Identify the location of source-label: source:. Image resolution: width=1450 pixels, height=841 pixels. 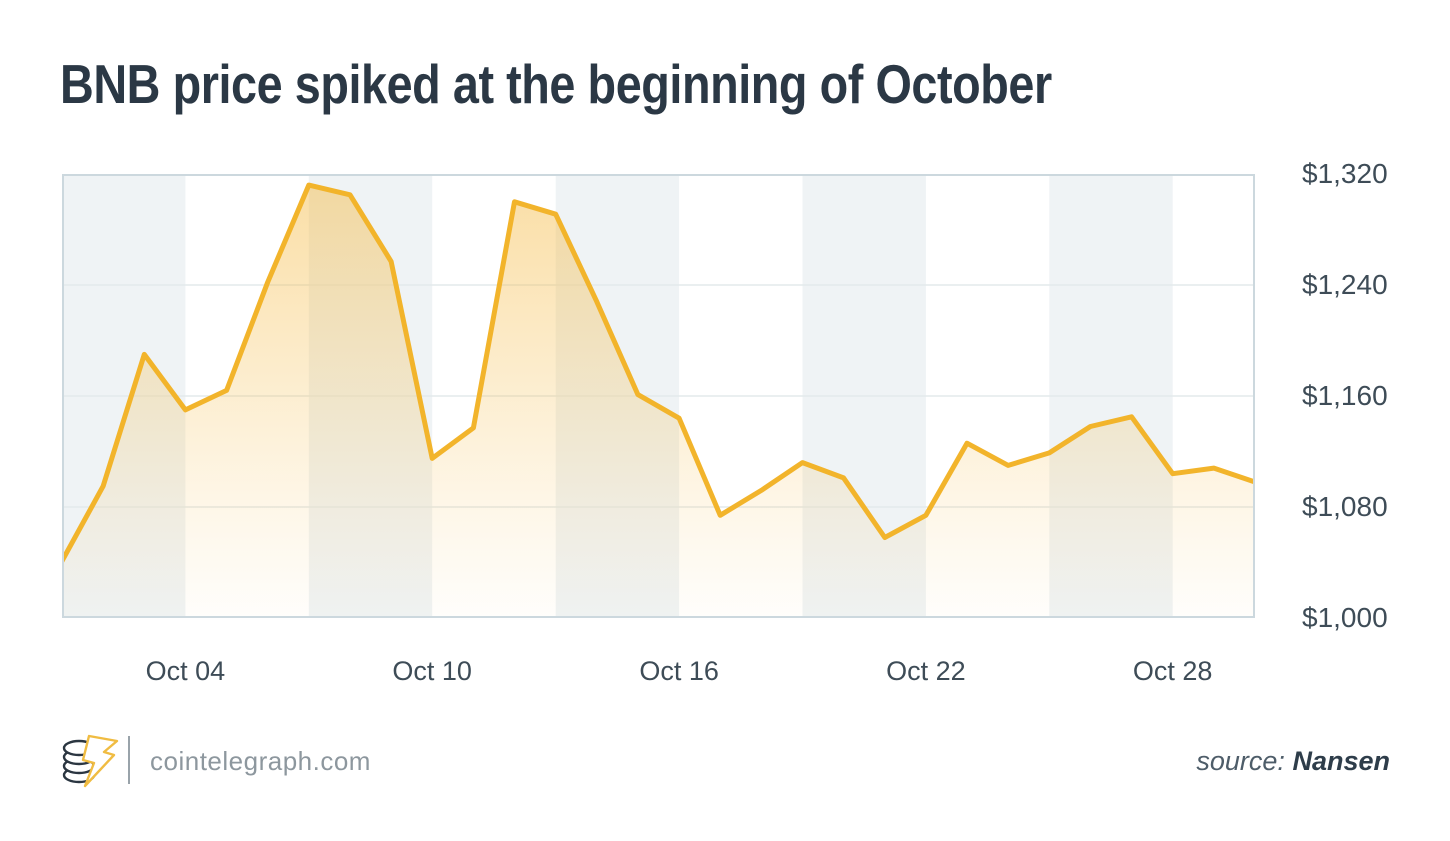
(1240, 761).